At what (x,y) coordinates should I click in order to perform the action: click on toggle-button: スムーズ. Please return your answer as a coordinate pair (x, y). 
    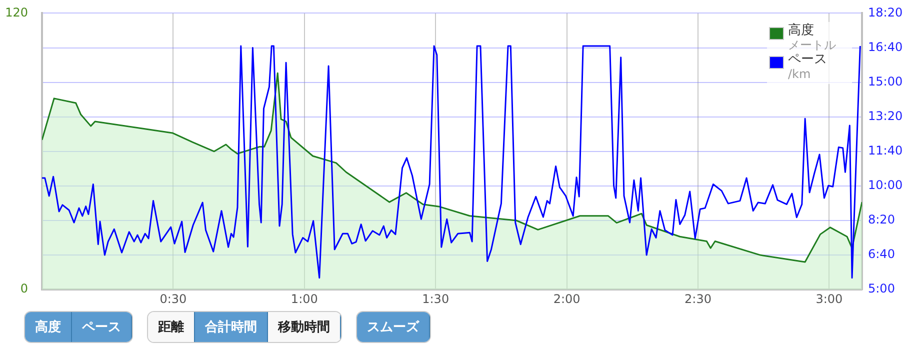
    Looking at the image, I should click on (393, 327).